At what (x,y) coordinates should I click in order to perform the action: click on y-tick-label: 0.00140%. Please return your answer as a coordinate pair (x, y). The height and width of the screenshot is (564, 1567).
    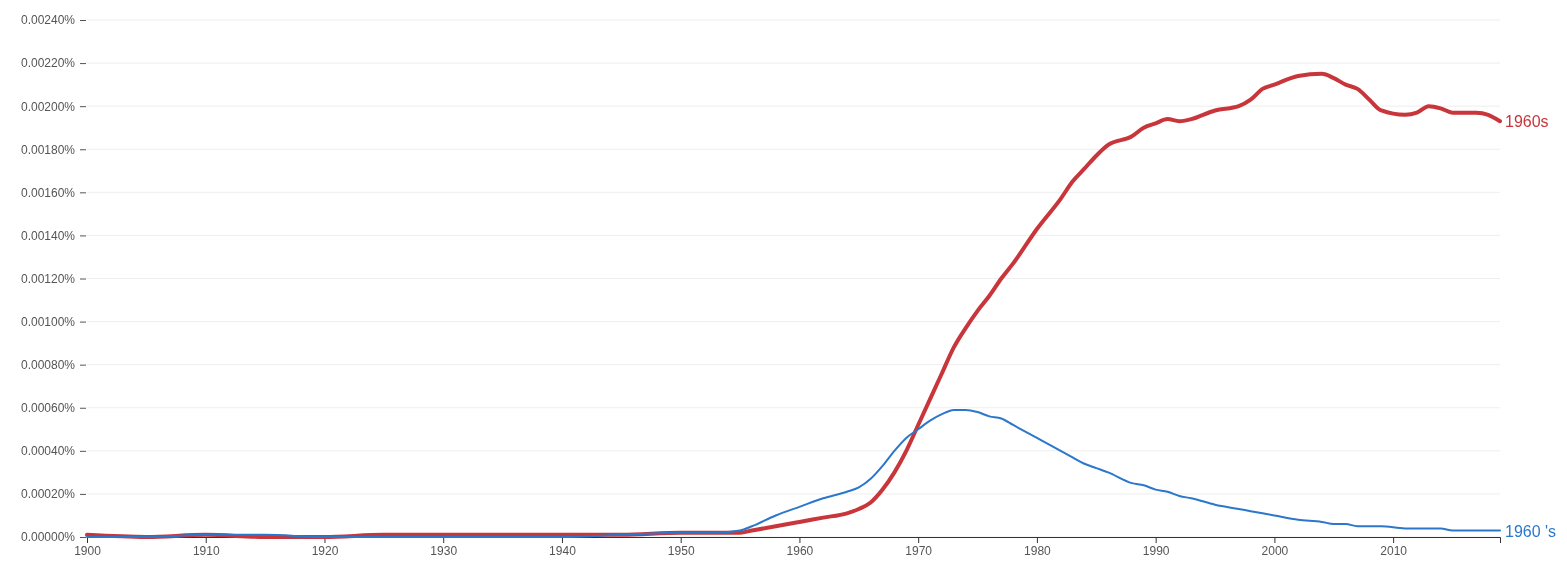
    Looking at the image, I should click on (48, 235).